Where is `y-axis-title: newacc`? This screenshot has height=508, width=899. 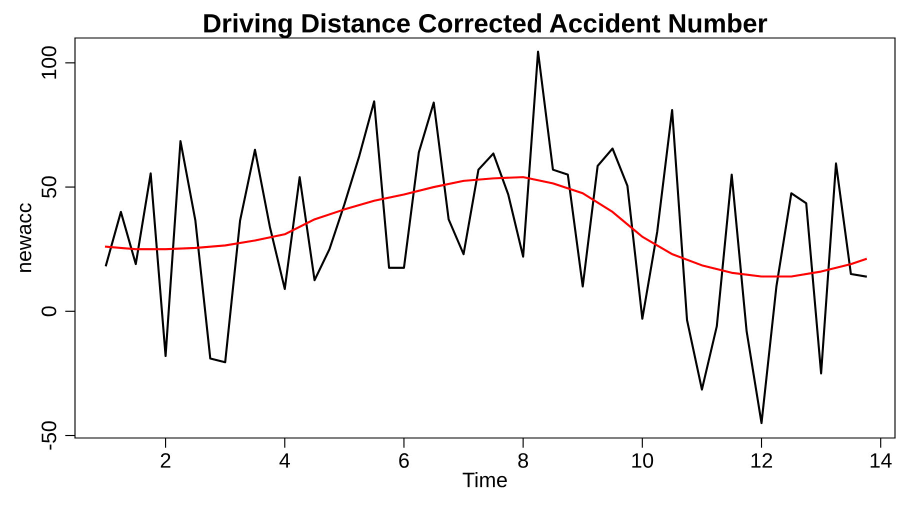
y-axis-title: newacc is located at coordinates (26, 237).